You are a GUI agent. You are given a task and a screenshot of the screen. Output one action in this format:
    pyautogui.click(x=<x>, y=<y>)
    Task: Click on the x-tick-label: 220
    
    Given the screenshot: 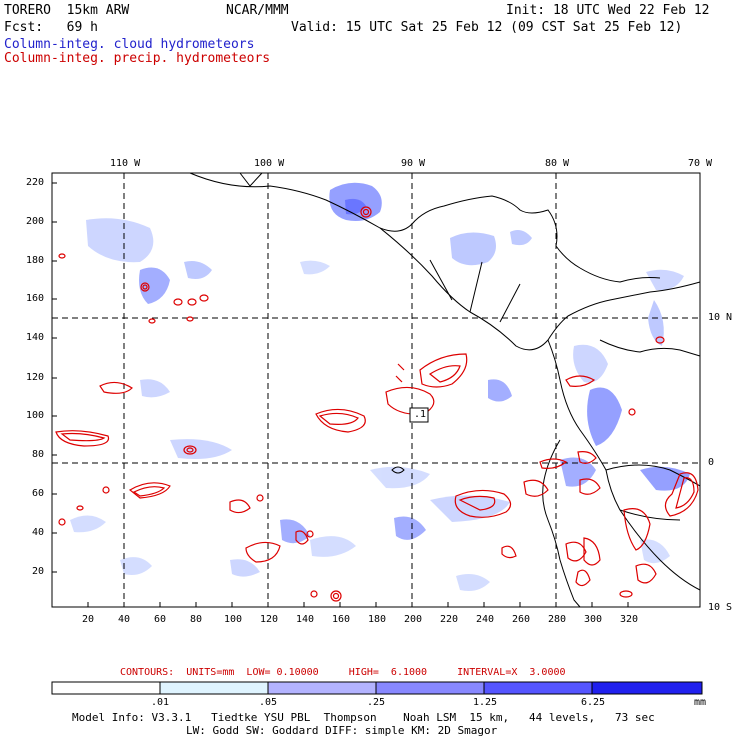 What is the action you would take?
    pyautogui.click(x=449, y=619)
    